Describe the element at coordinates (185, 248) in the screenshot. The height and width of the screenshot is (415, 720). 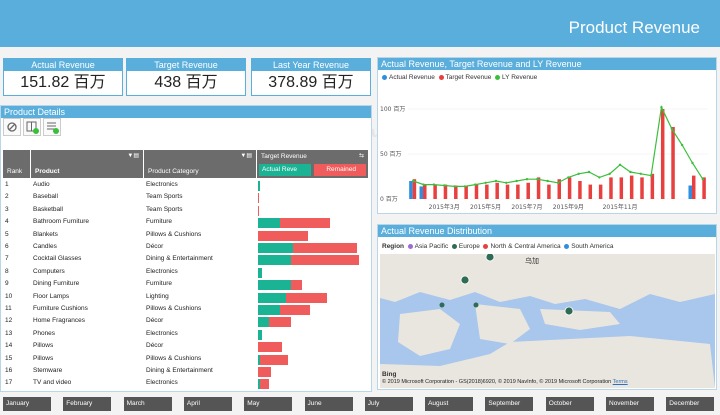
I see `table-row: 6 Candles Décor` at that location.